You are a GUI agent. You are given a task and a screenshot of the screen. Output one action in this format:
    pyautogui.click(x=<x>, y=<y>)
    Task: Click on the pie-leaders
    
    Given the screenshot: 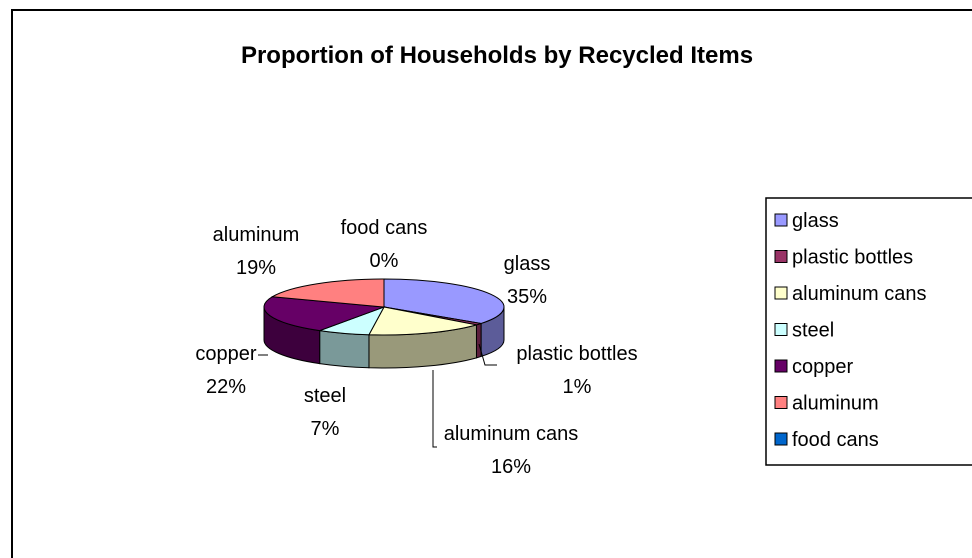 What is the action you would take?
    pyautogui.click(x=377, y=395)
    